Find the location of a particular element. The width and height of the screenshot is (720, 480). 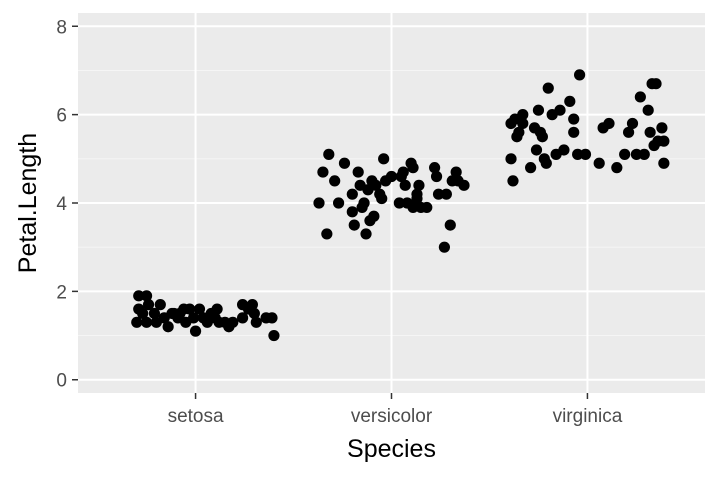

y-axis-title: Petal.Length is located at coordinates (28, 203).